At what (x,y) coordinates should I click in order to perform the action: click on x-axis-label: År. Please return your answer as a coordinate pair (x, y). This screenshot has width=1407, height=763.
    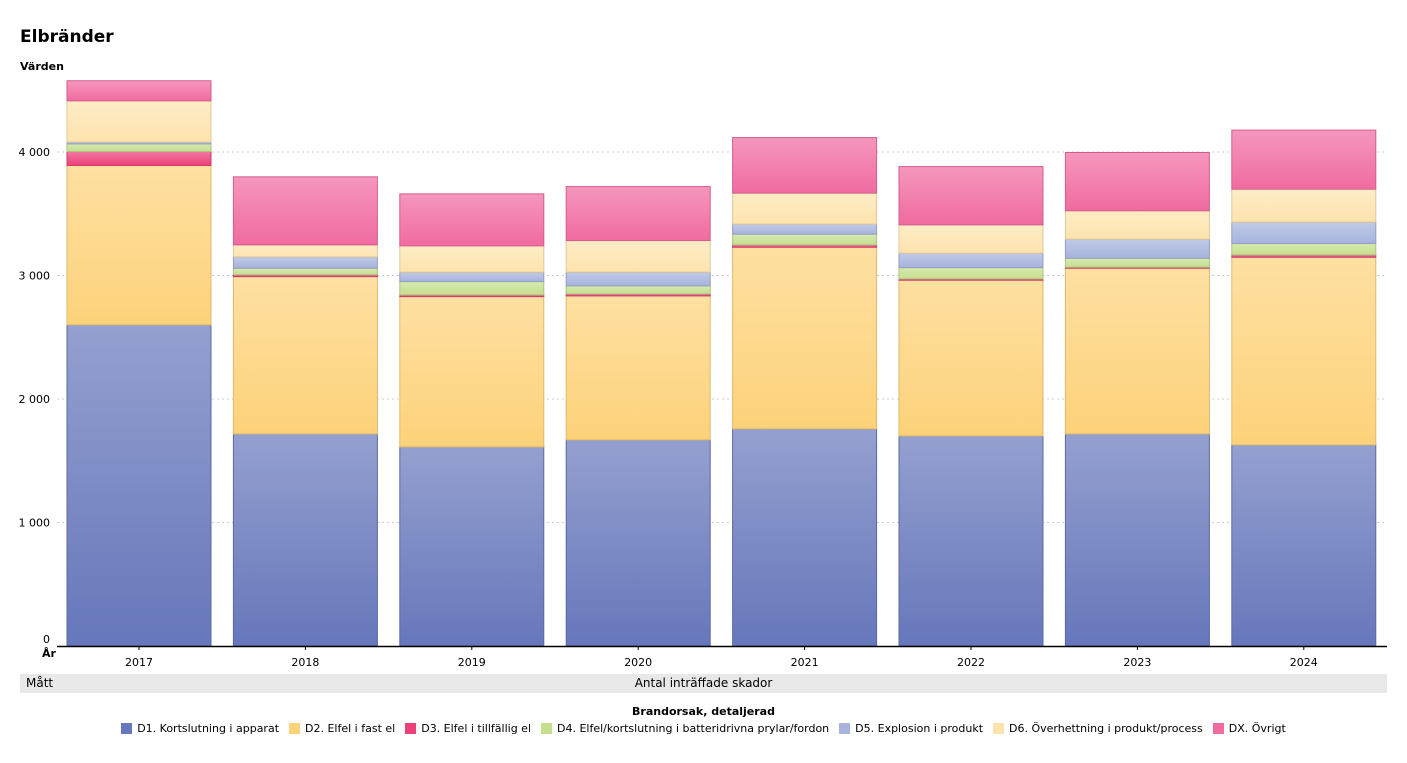
    Looking at the image, I should click on (49, 653).